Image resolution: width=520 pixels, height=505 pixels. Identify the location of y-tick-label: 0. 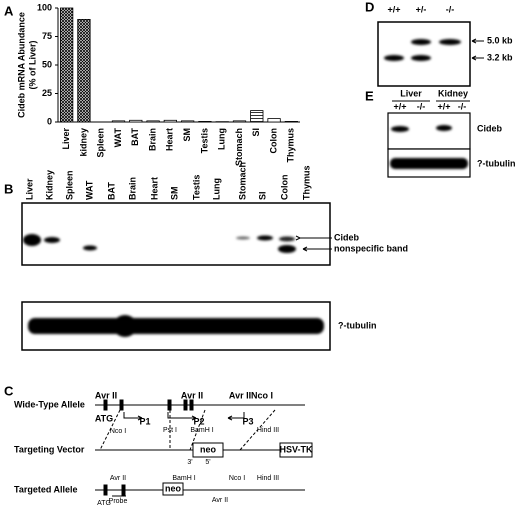
(49, 121).